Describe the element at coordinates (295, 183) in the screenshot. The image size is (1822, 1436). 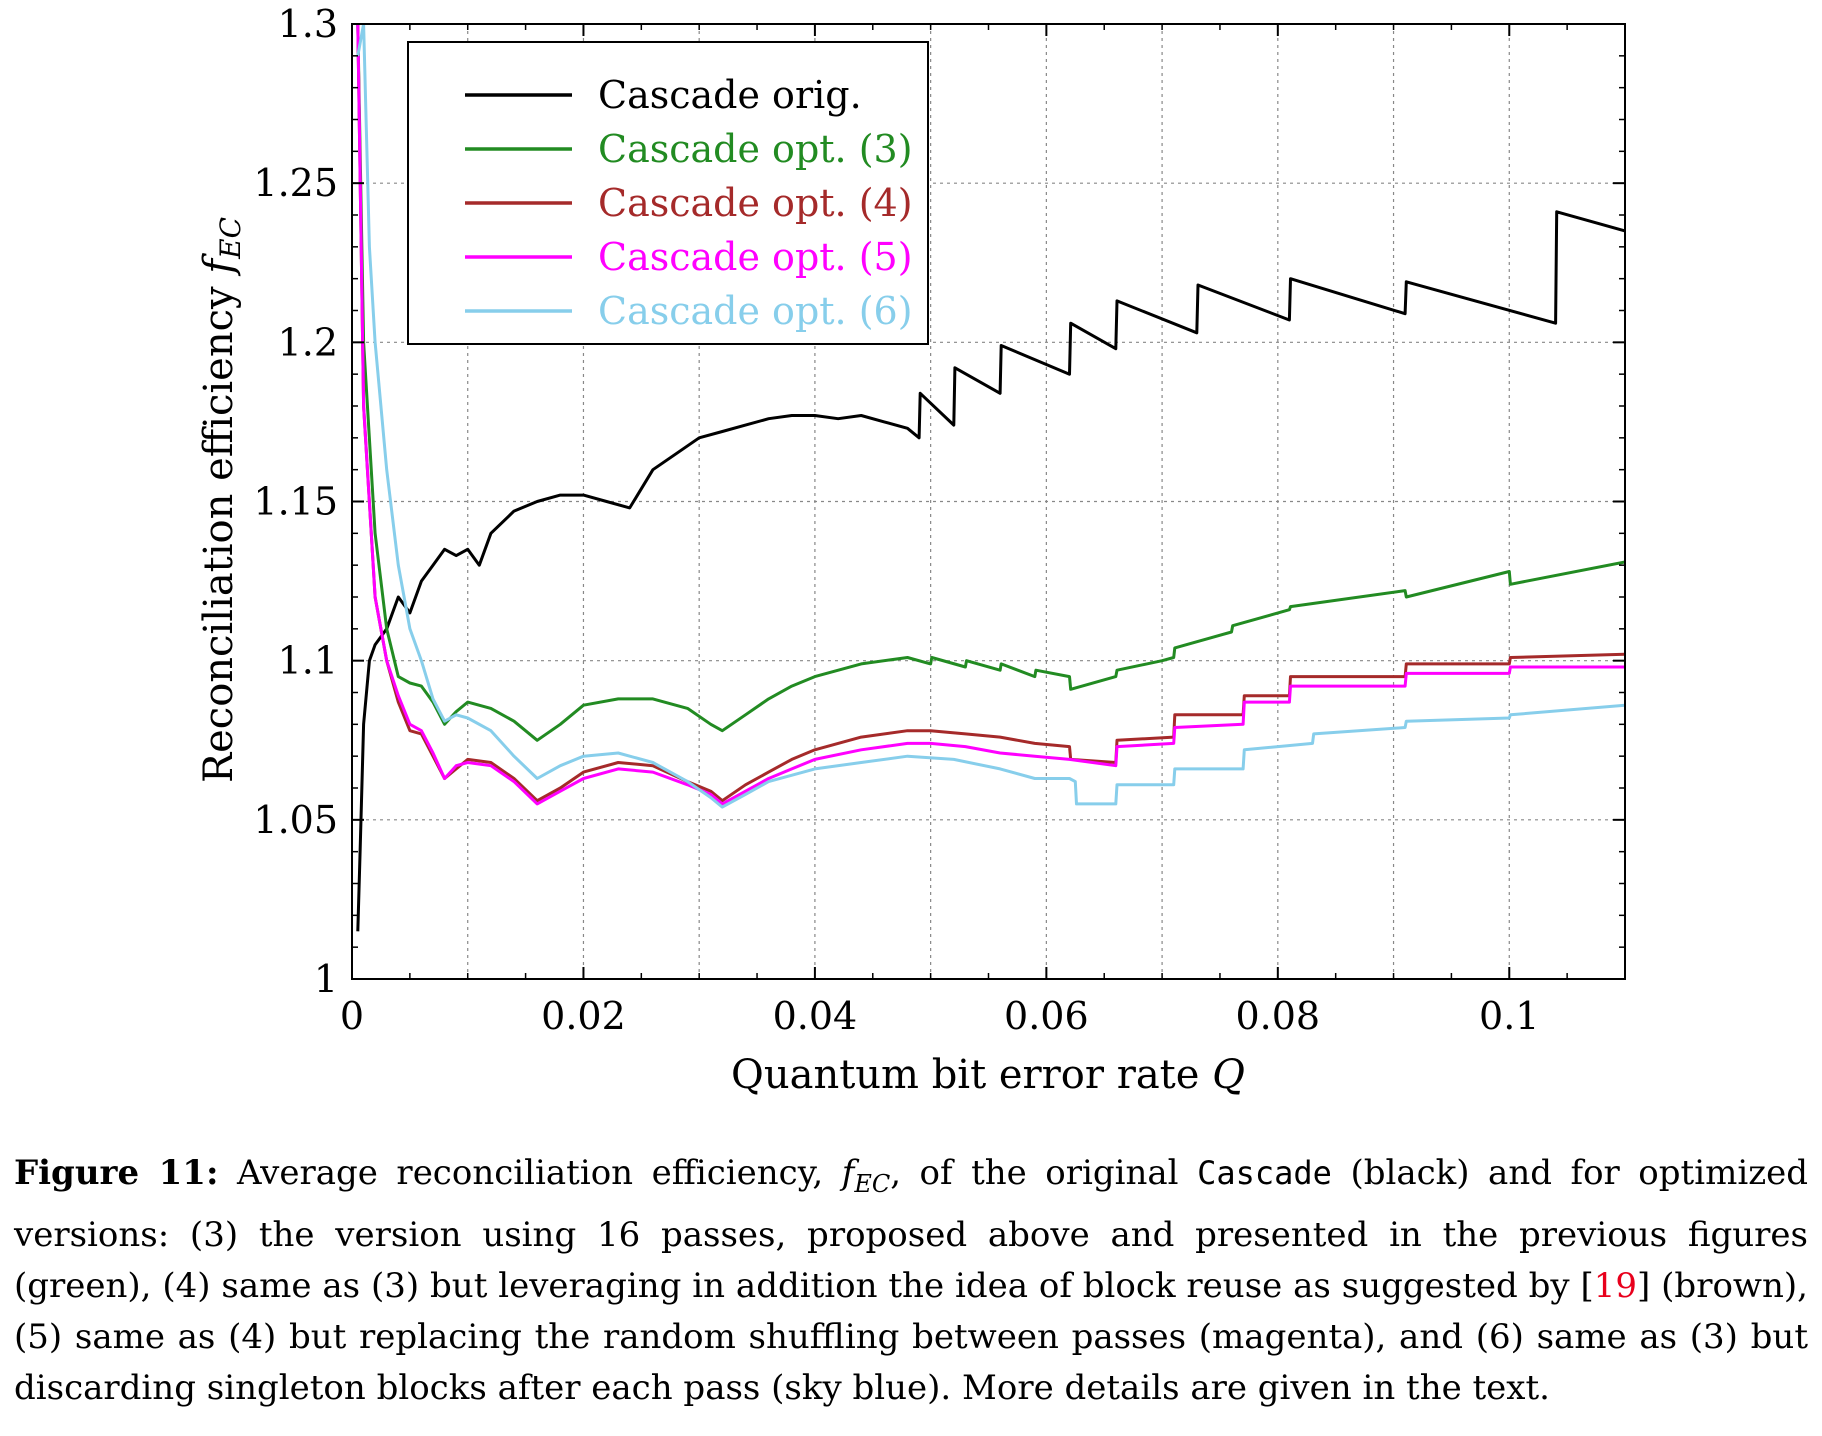
I see `y-tick-label-5: 1.25` at that location.